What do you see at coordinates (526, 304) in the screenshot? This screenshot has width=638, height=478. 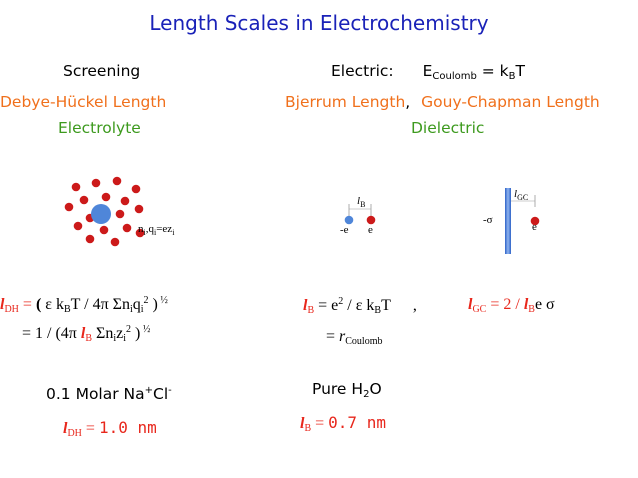 I see `eqGC-l2: l` at bounding box center [526, 304].